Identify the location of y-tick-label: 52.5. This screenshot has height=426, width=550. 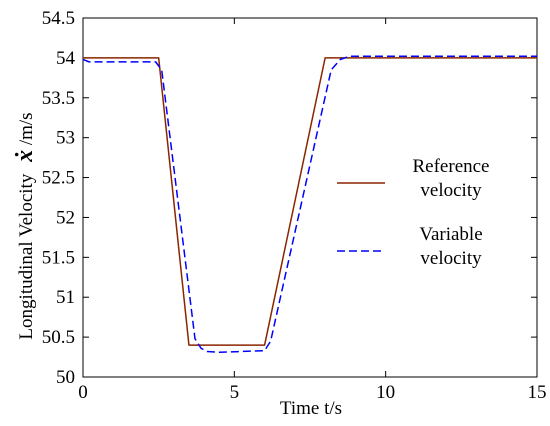
(58, 178).